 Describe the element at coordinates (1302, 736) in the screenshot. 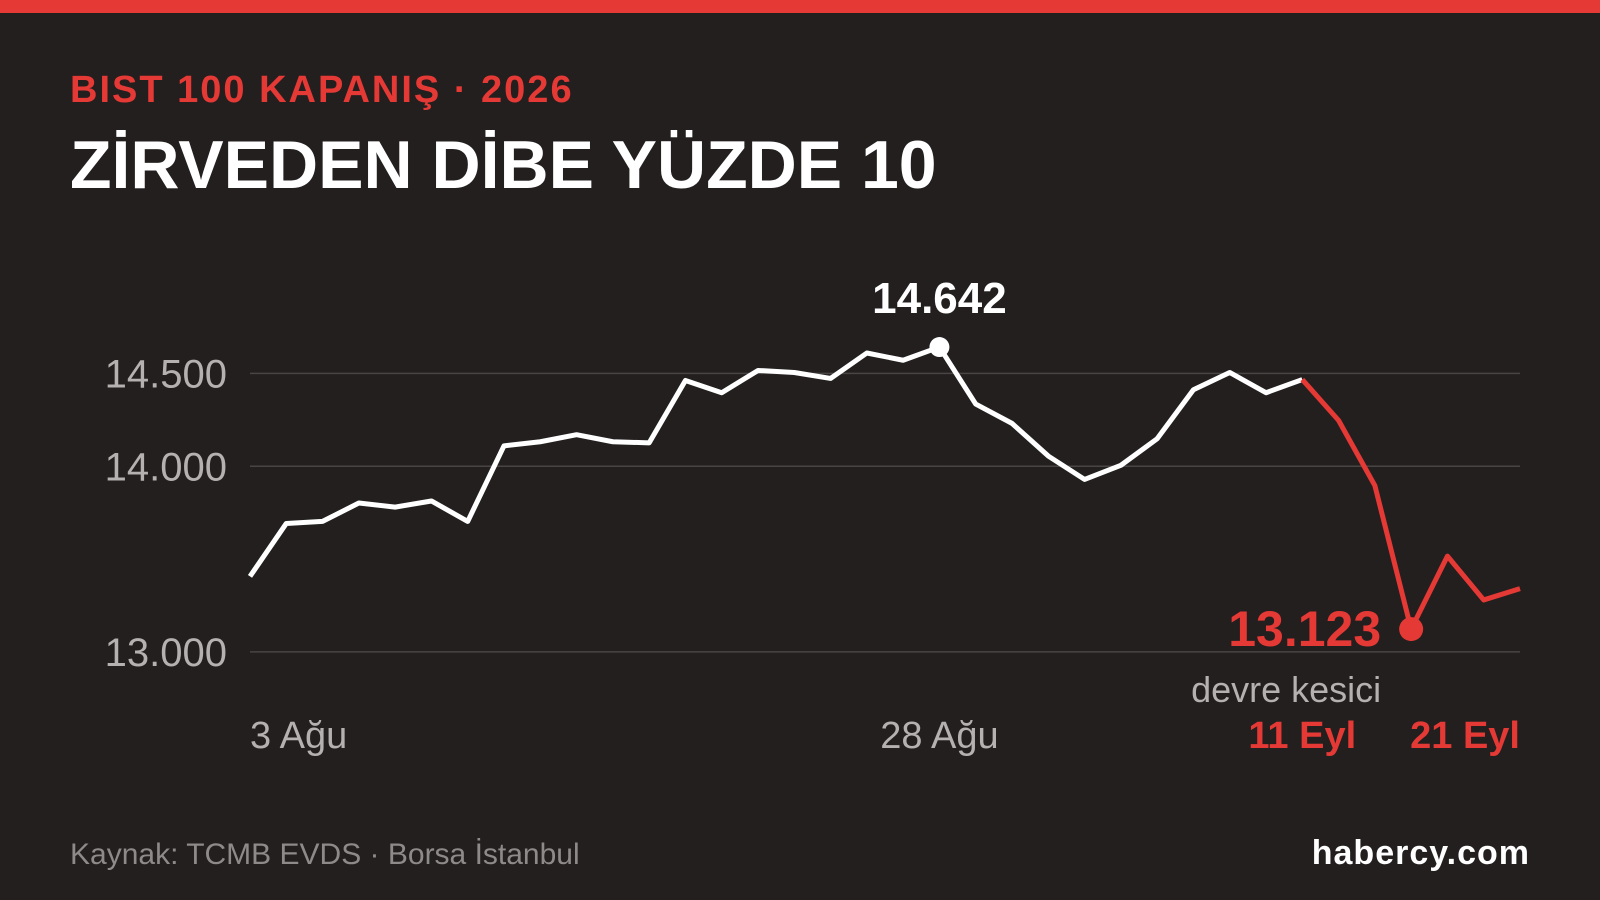

I see `x-tick-label: 11 Eyl` at that location.